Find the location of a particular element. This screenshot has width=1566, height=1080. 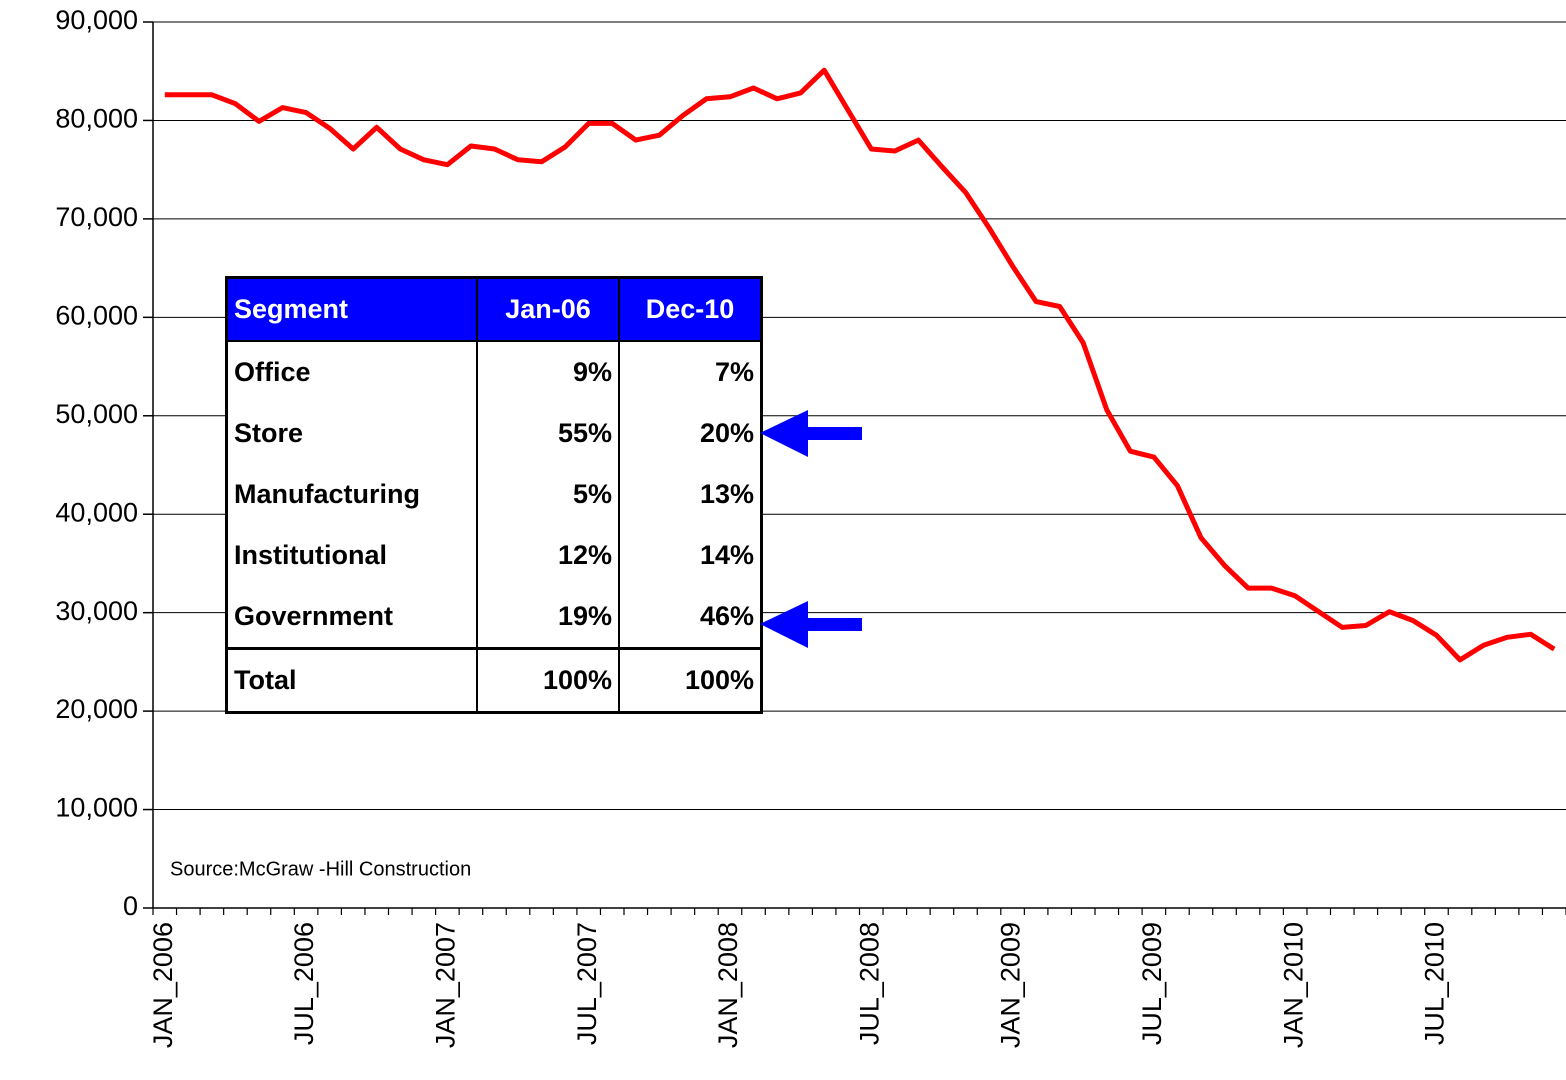

table-cell: Total is located at coordinates (351, 680).